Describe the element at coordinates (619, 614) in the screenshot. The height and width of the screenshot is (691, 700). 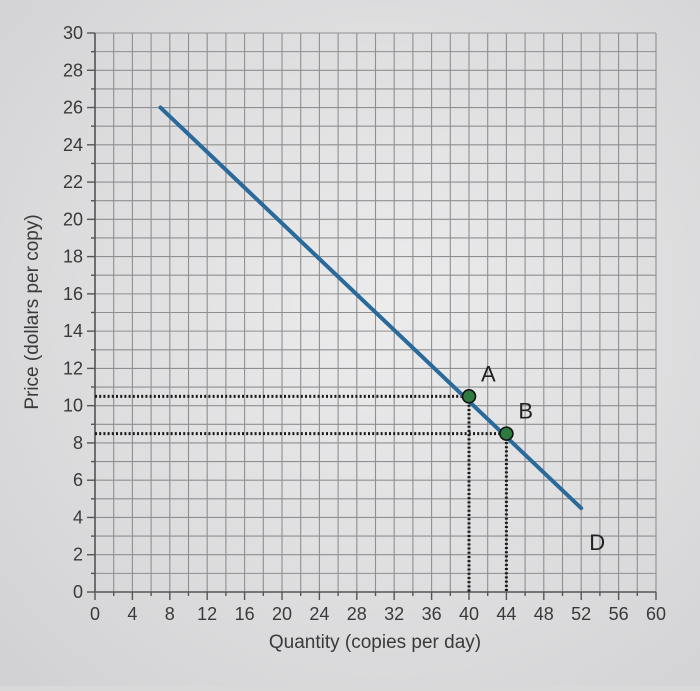
I see `x-tick-label: 56` at that location.